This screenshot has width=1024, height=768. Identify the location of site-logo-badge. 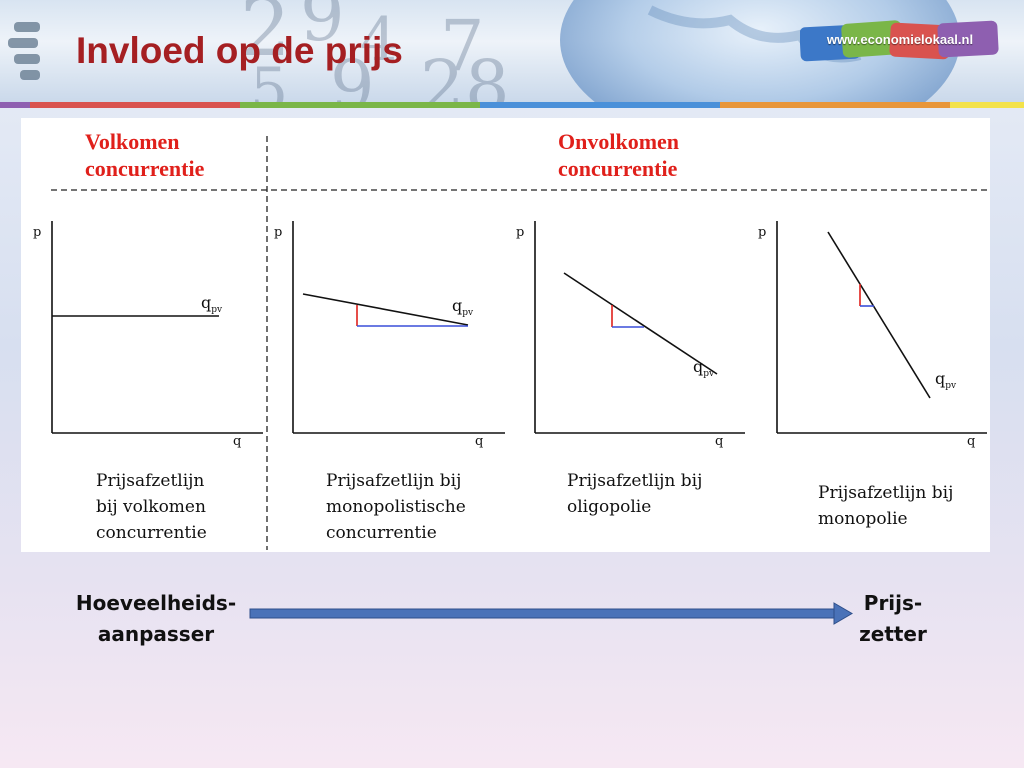
(899, 41).